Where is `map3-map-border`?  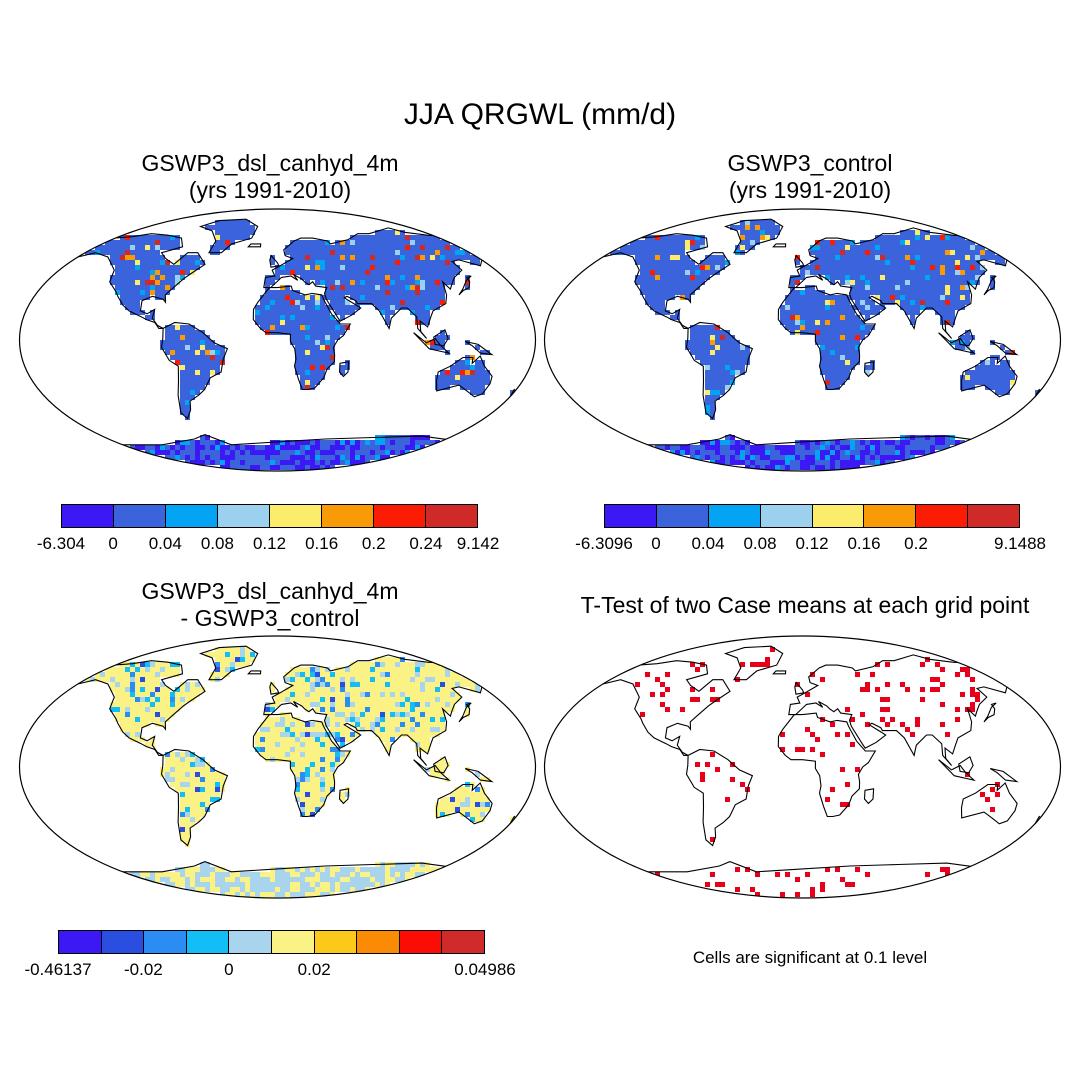
map3-map-border is located at coordinates (277, 767).